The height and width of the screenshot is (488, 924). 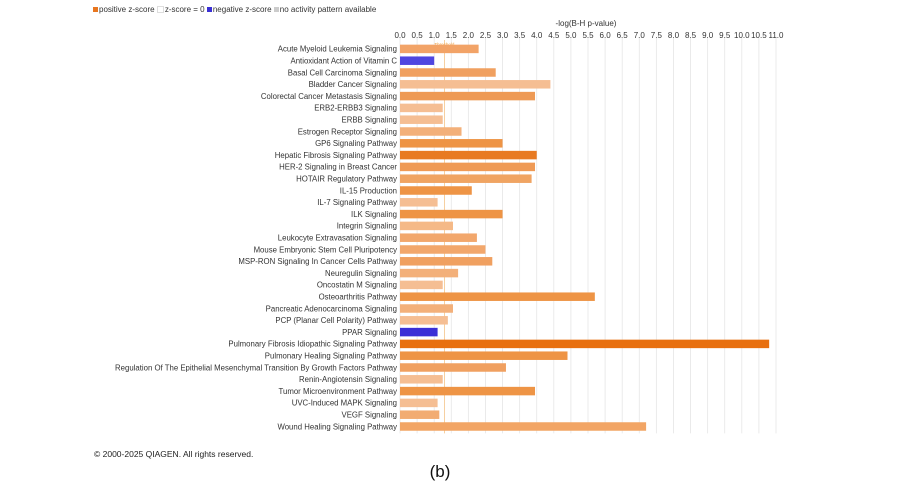 What do you see at coordinates (571, 35) in the screenshot?
I see `x-tick-label: 5.0` at bounding box center [571, 35].